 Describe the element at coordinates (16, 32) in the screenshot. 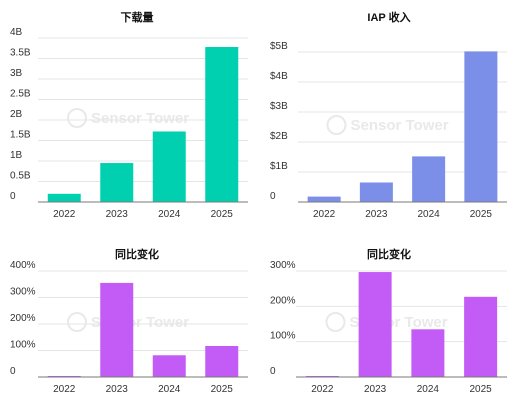

I see `y-tick-label: 4B` at that location.